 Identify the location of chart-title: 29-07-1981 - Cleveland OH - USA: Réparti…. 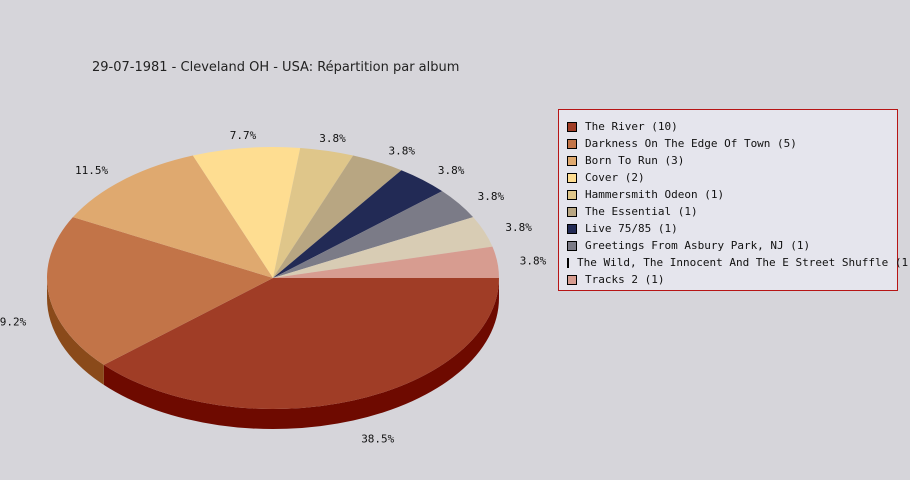
(276, 67).